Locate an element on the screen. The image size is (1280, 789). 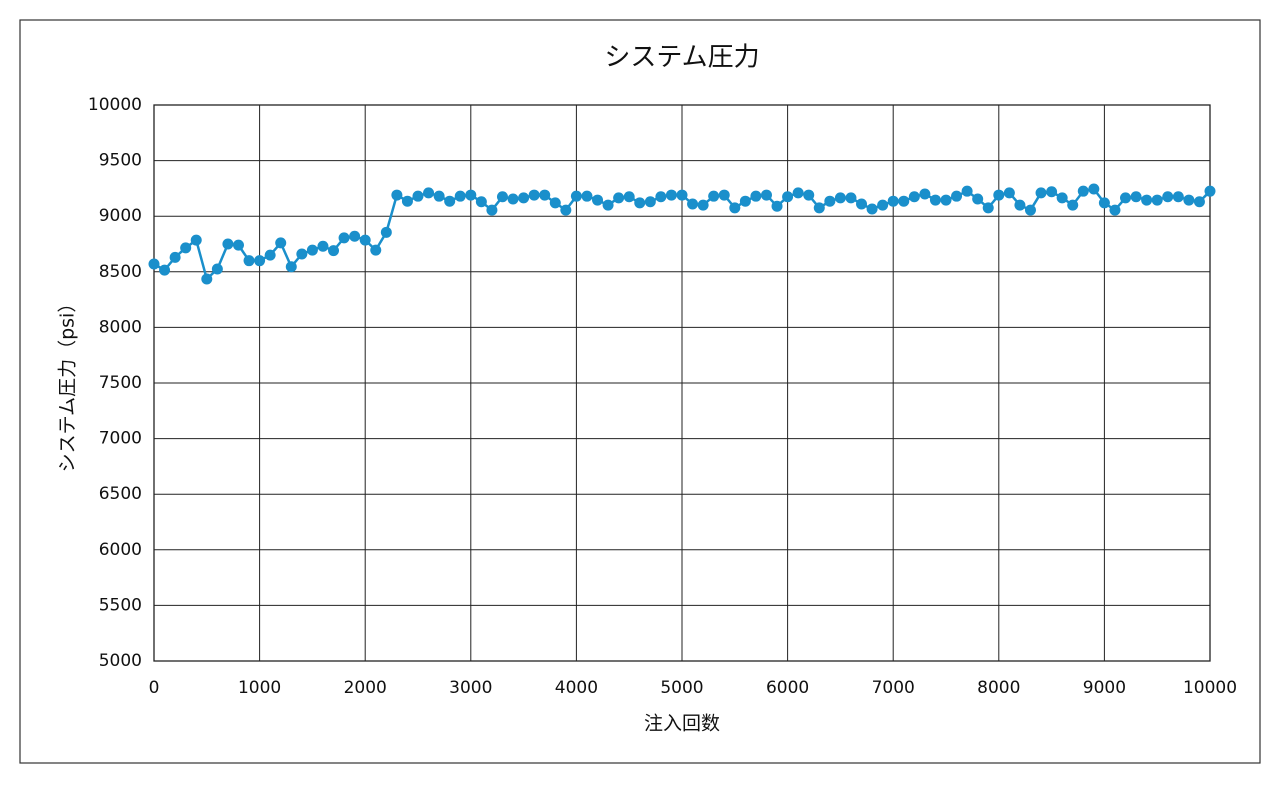
x-tick-label: 5000 is located at coordinates (681, 688).